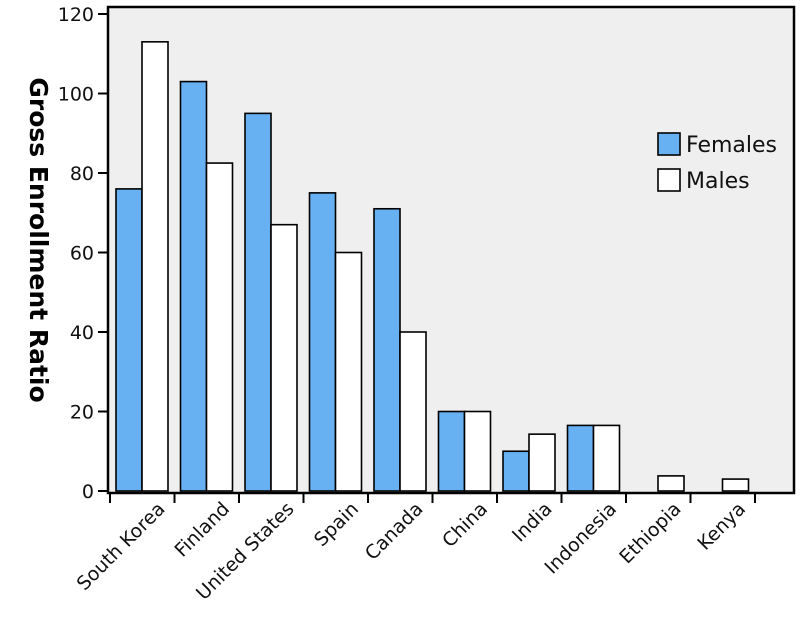  I want to click on y-tick-label: 0, so click(88, 492).